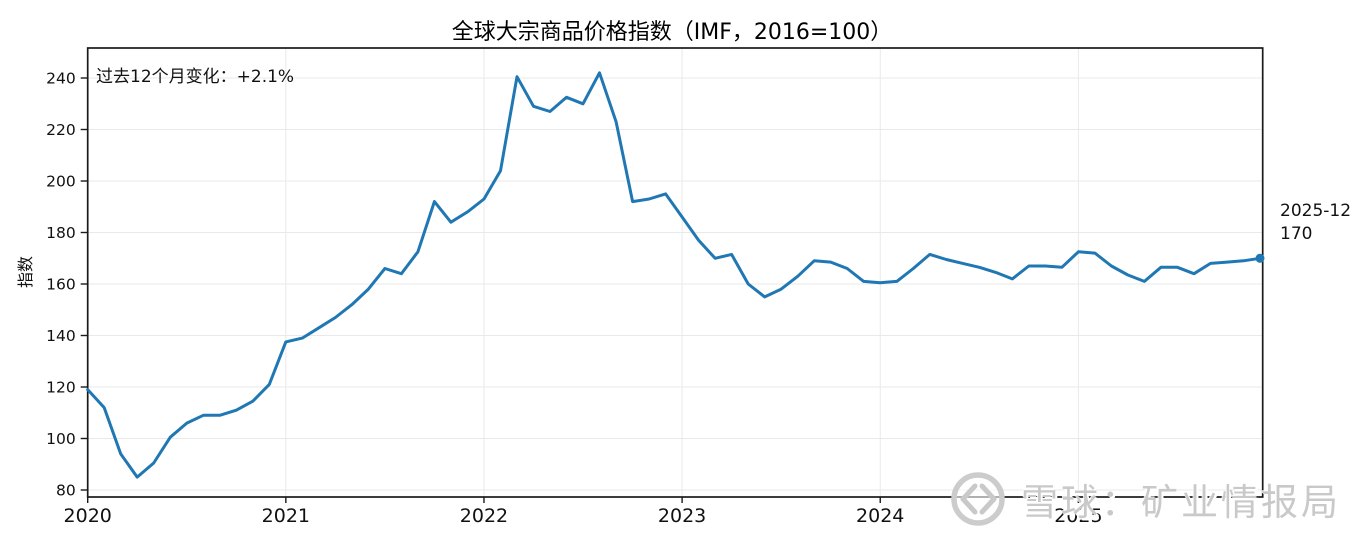 This screenshot has width=1366, height=546. What do you see at coordinates (61, 388) in the screenshot?
I see `y-tick-label: 120` at bounding box center [61, 388].